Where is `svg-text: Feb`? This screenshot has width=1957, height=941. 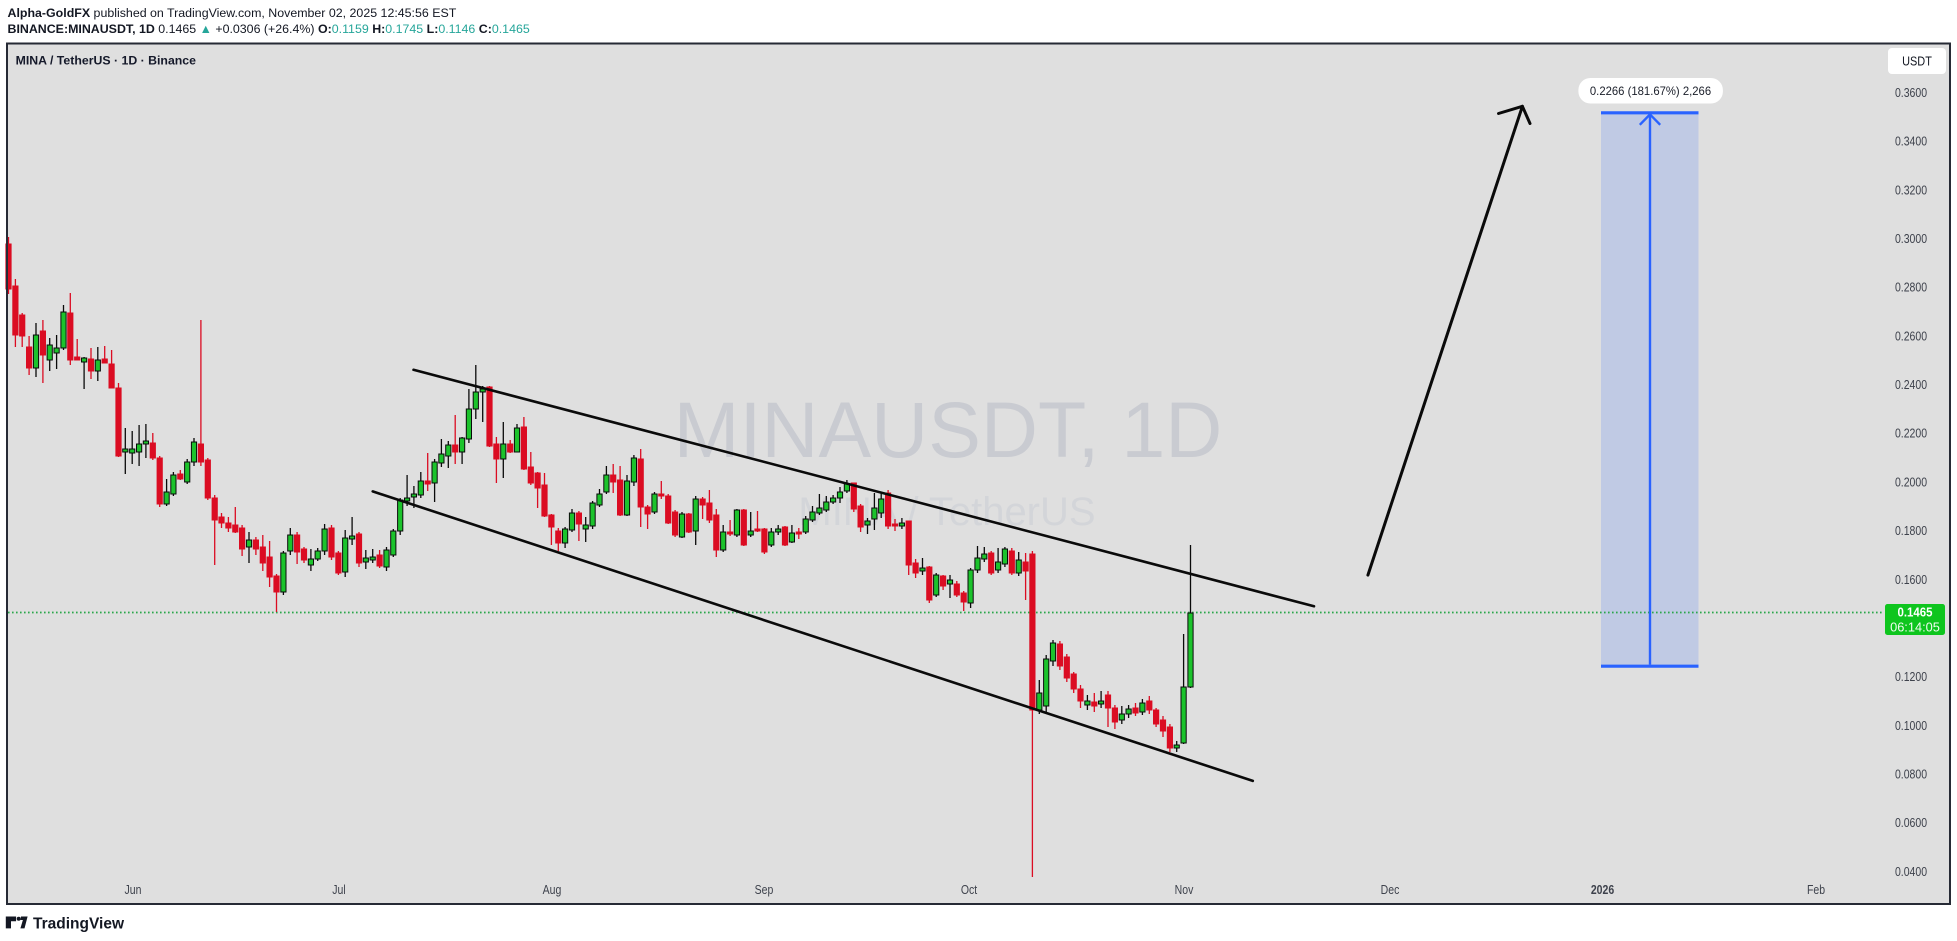
svg-text: Feb is located at coordinates (1816, 890).